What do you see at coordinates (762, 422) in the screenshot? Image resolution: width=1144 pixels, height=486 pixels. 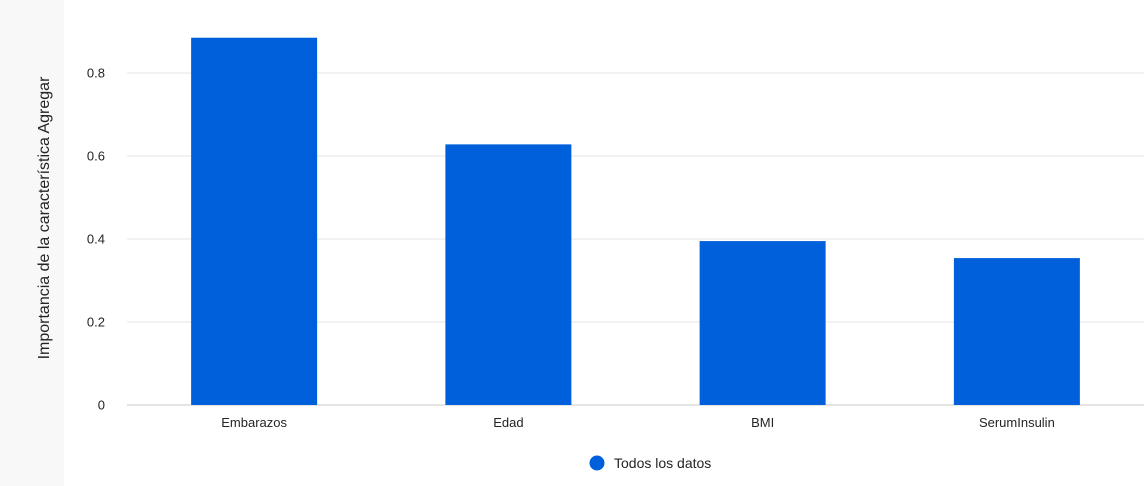 I see `x-tick-label: BMI` at bounding box center [762, 422].